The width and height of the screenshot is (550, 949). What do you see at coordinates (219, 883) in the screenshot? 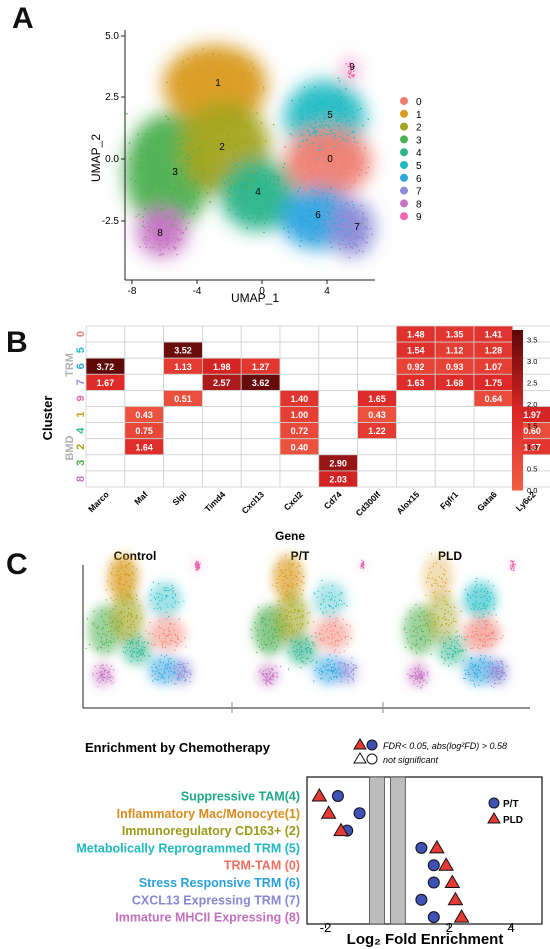
I see `enrichment-category-label: Stress Responsive TRM (6)` at bounding box center [219, 883].